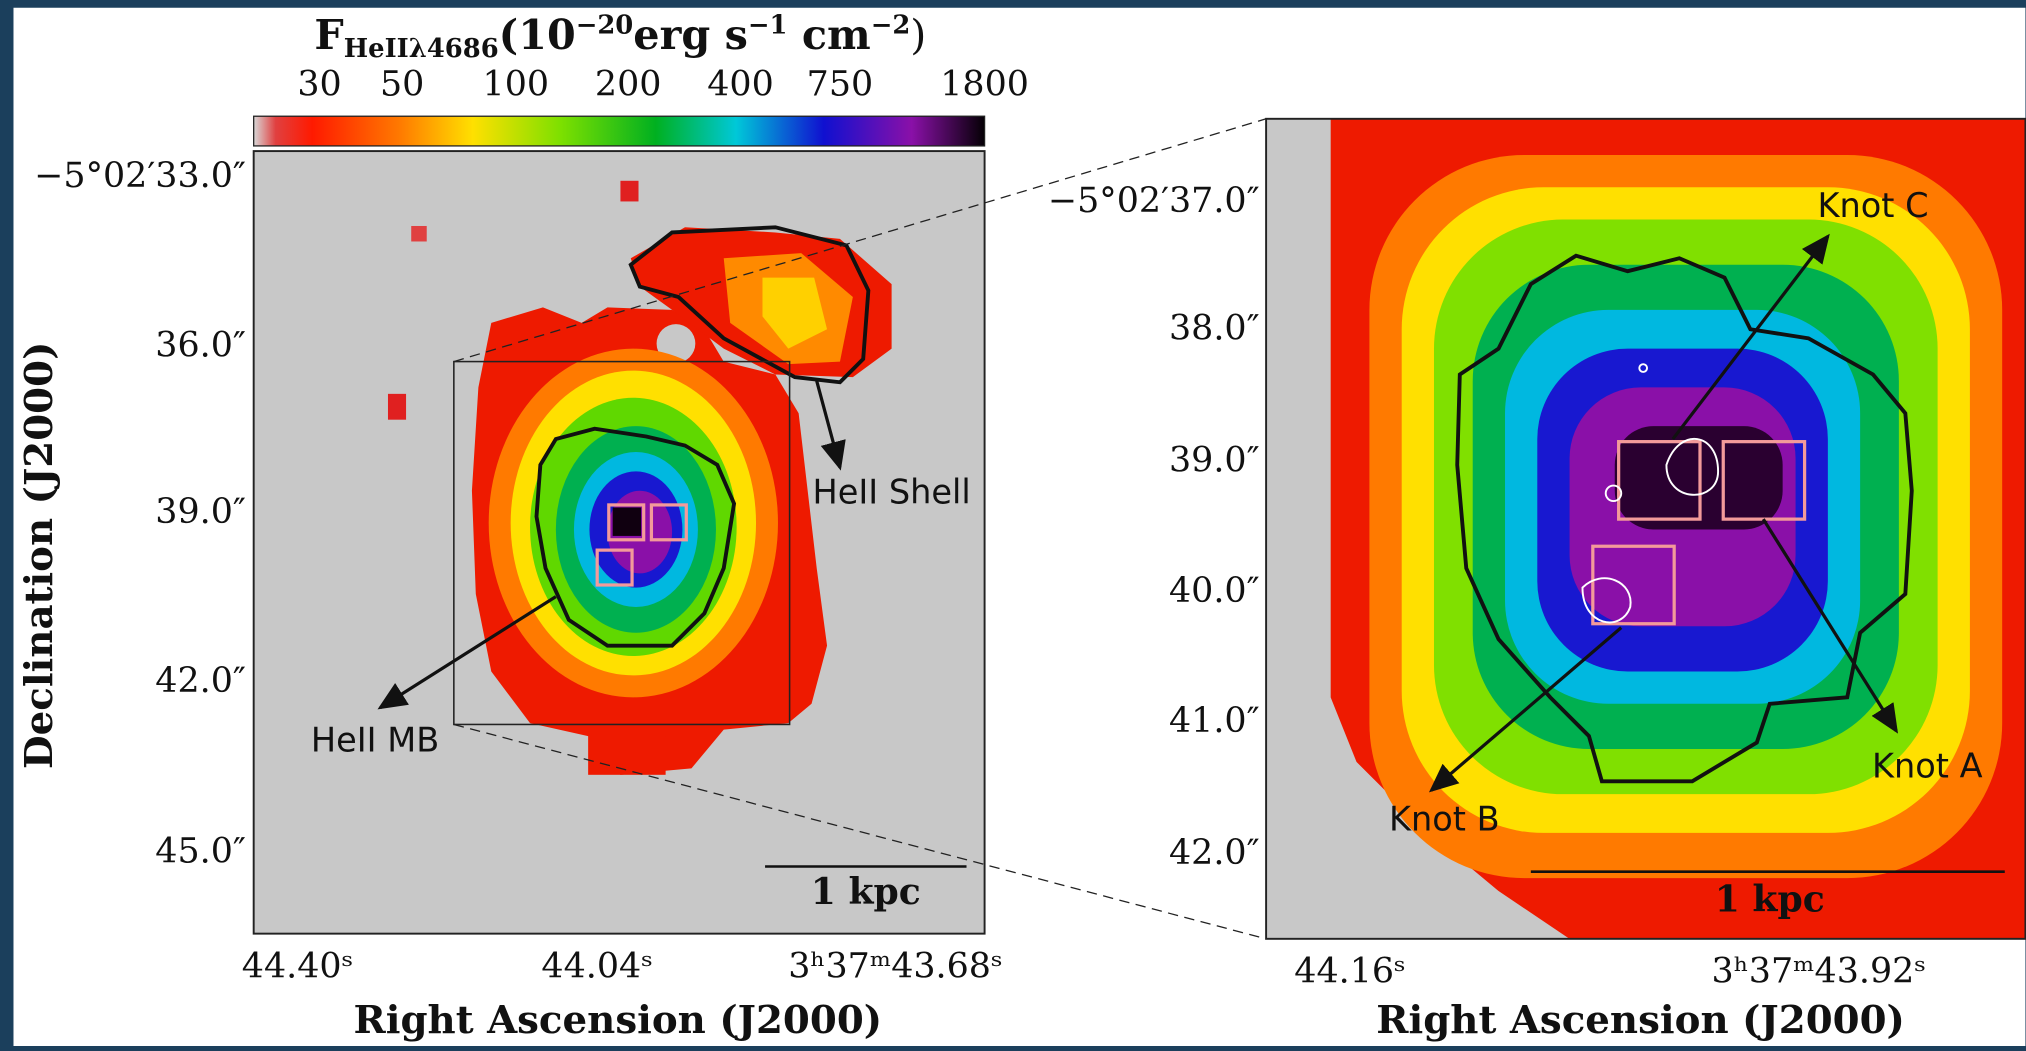  What do you see at coordinates (1350, 972) in the screenshot?
I see `x-tick-label: 44.16ˢ` at bounding box center [1350, 972].